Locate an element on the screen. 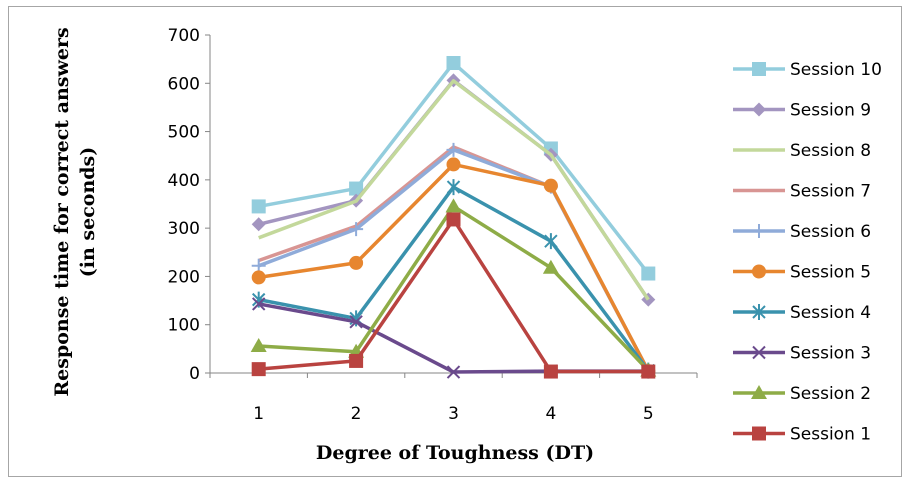  y-tick-label: 200 is located at coordinates (184, 277).